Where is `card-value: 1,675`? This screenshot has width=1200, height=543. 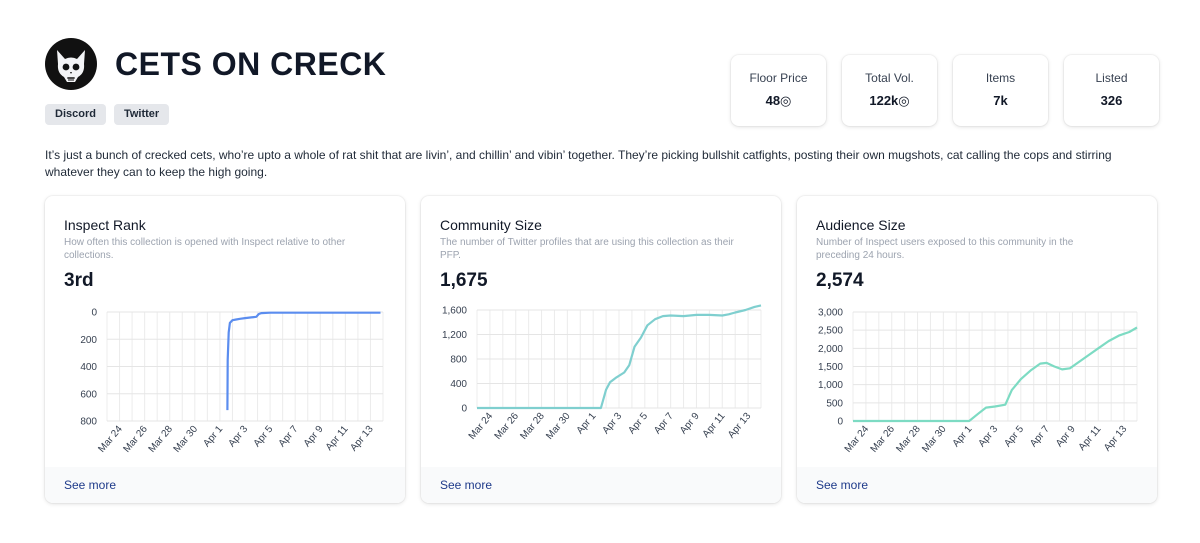 card-value: 1,675 is located at coordinates (464, 280).